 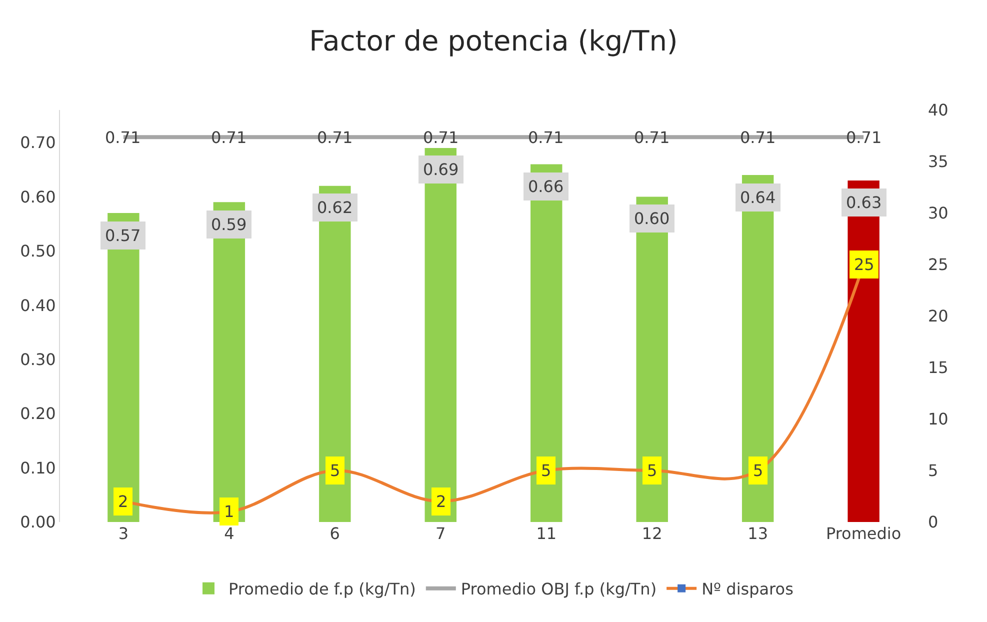 I want to click on text: 0.60, so click(x=38, y=196).